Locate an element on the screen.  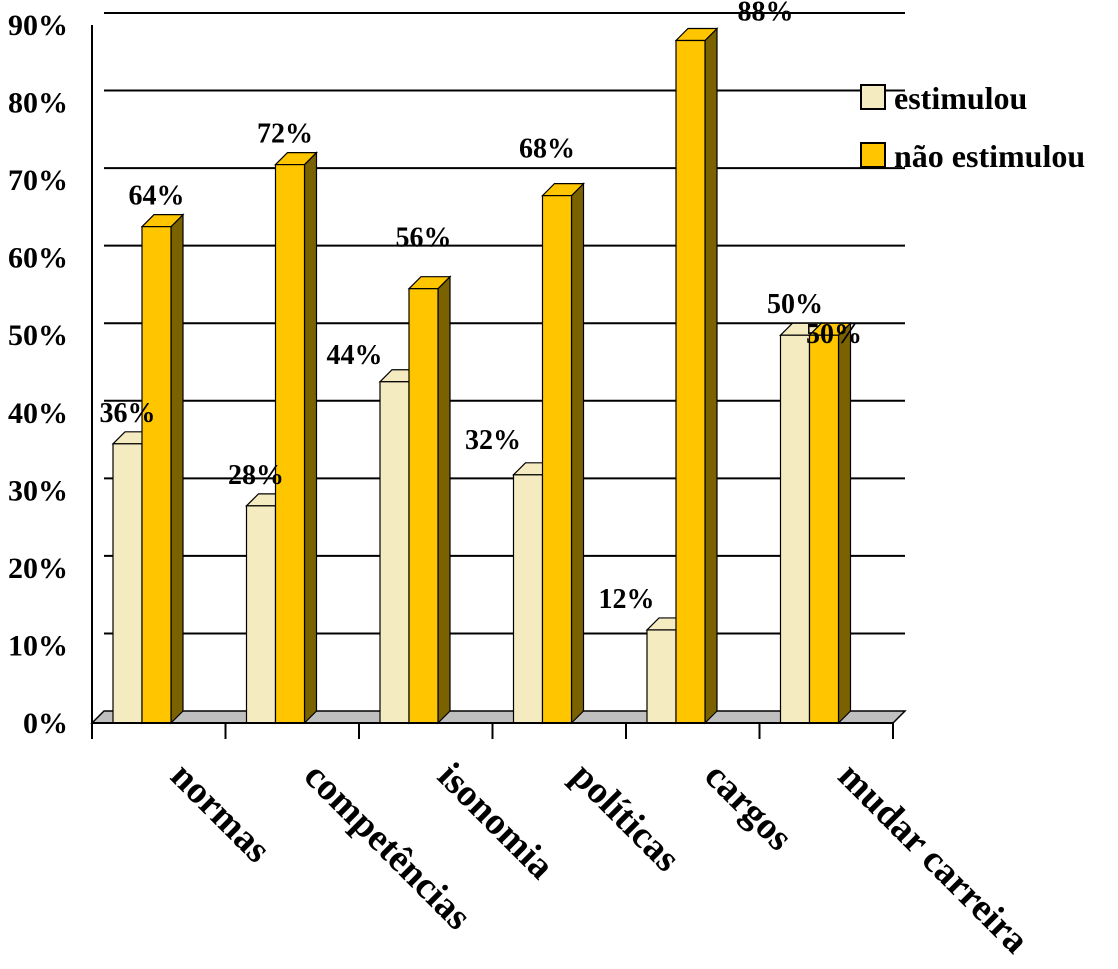
x-tick-label: cargos is located at coordinates (748, 807).